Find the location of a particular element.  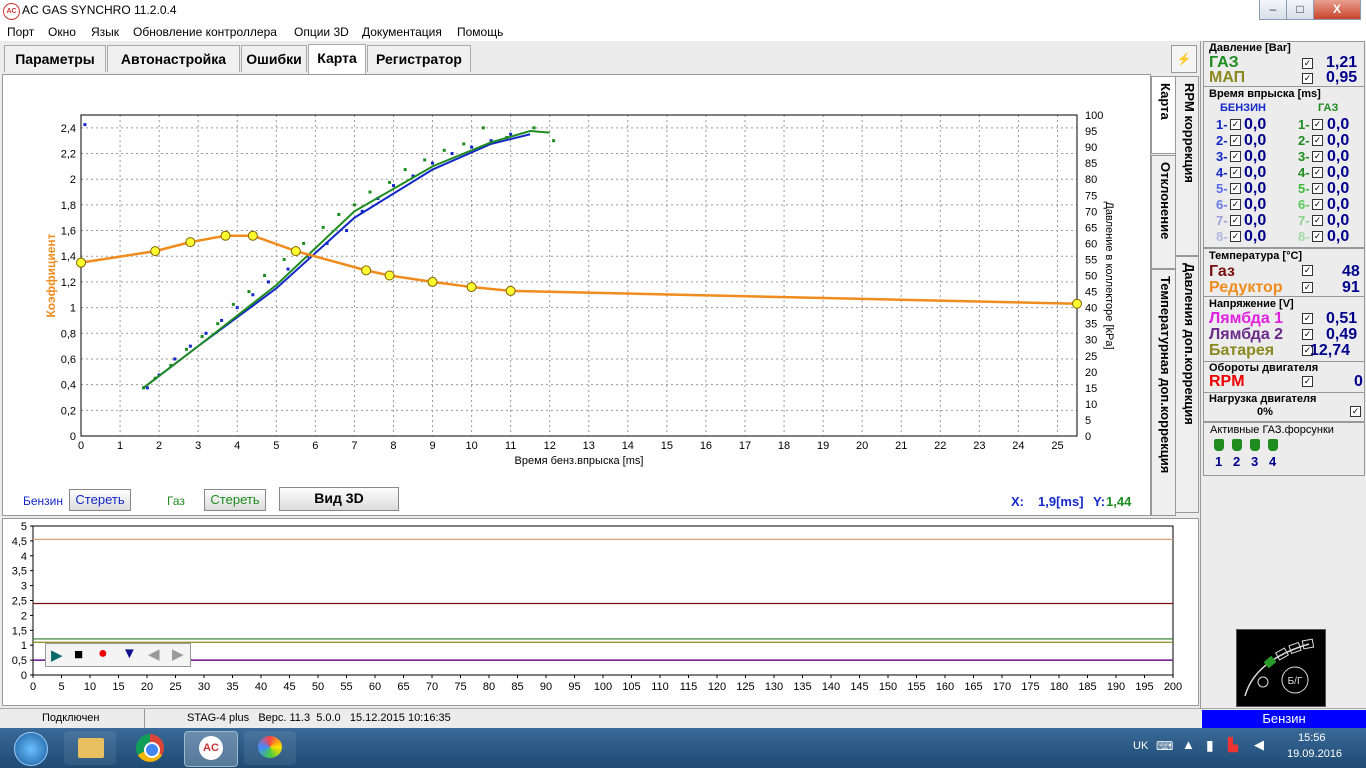

gas-injector-value: 0,0 is located at coordinates (1338, 140).